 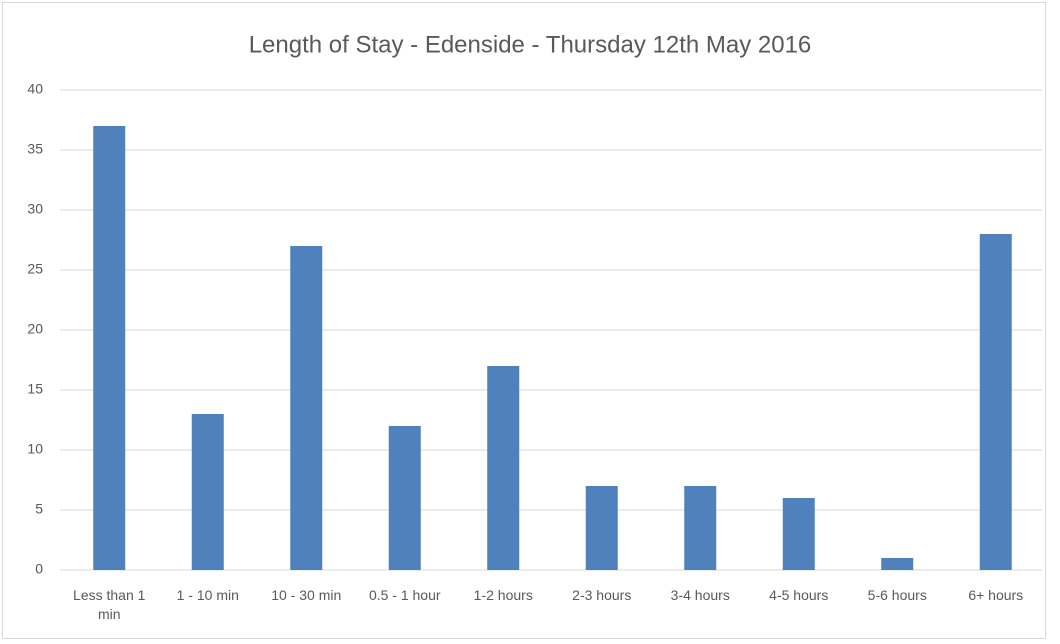 I want to click on x-tick-label: Less than 1 min, so click(x=109, y=604).